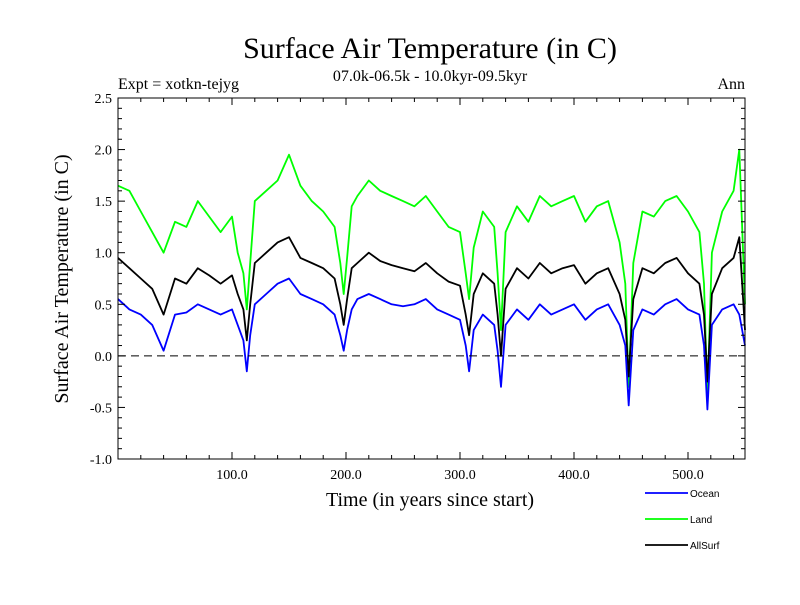 The height and width of the screenshot is (605, 800). What do you see at coordinates (104, 99) in the screenshot?
I see `y-tick-label: 2.5` at bounding box center [104, 99].